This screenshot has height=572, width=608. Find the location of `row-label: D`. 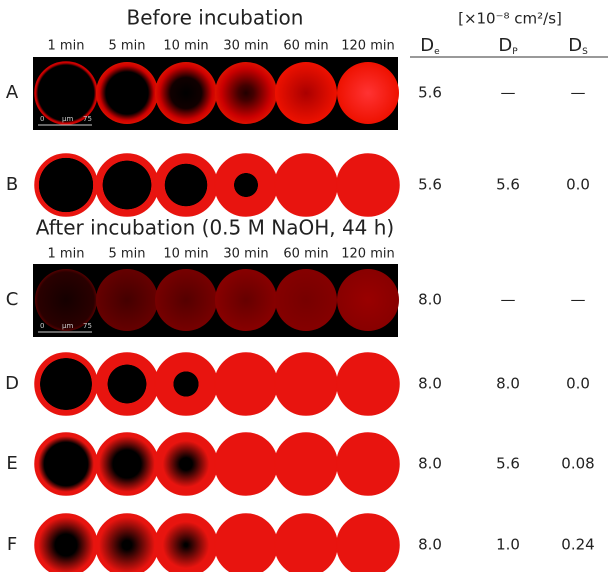

row-label: D is located at coordinates (12, 383).